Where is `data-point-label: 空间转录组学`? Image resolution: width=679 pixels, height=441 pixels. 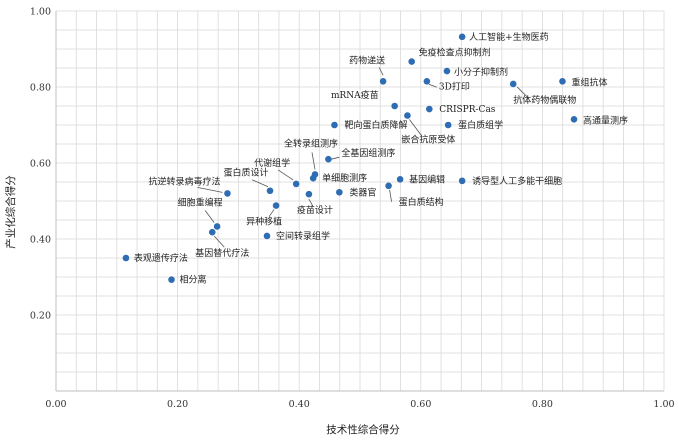 data-point-label: 空间转录组学 is located at coordinates (303, 236).